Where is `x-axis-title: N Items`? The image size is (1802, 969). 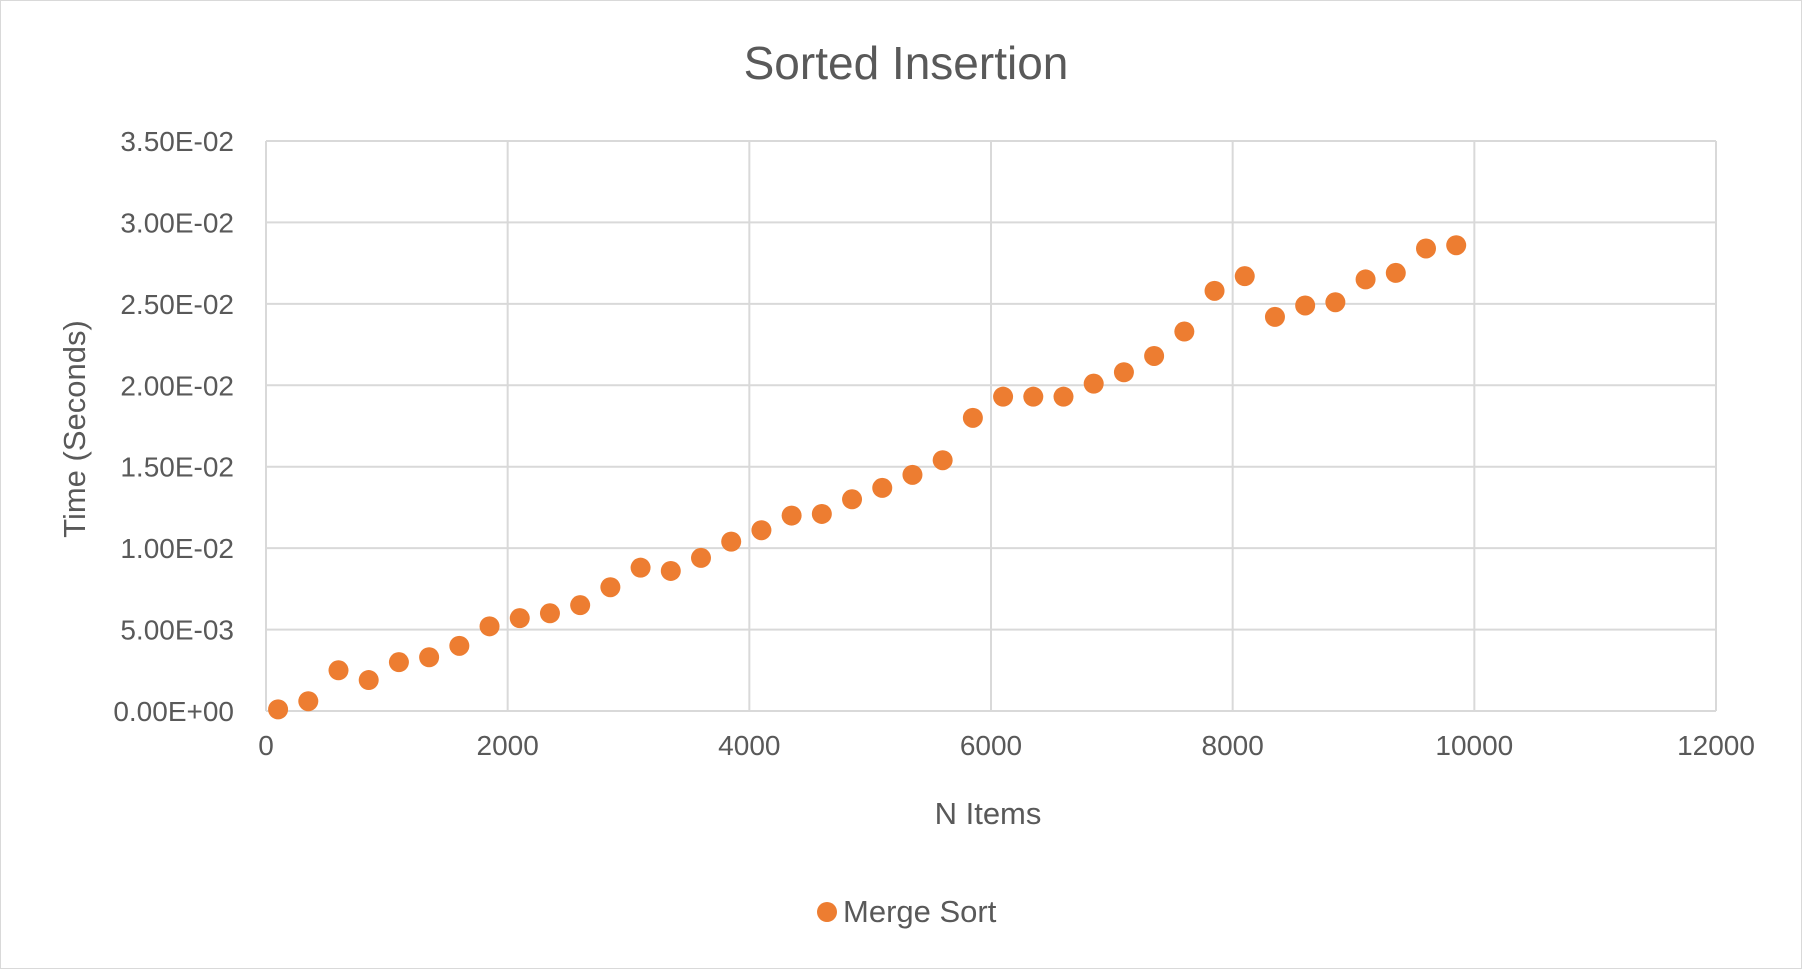
x-axis-title: N Items is located at coordinates (988, 813).